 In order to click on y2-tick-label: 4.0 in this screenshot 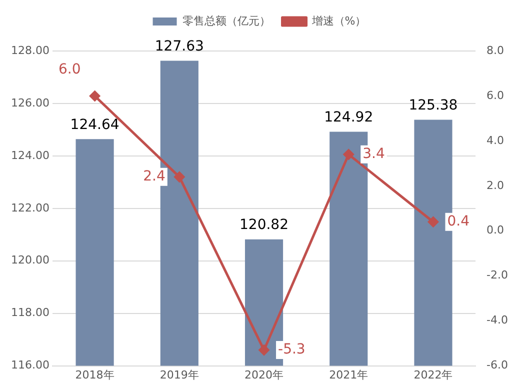, I will do `click(495, 140)`.